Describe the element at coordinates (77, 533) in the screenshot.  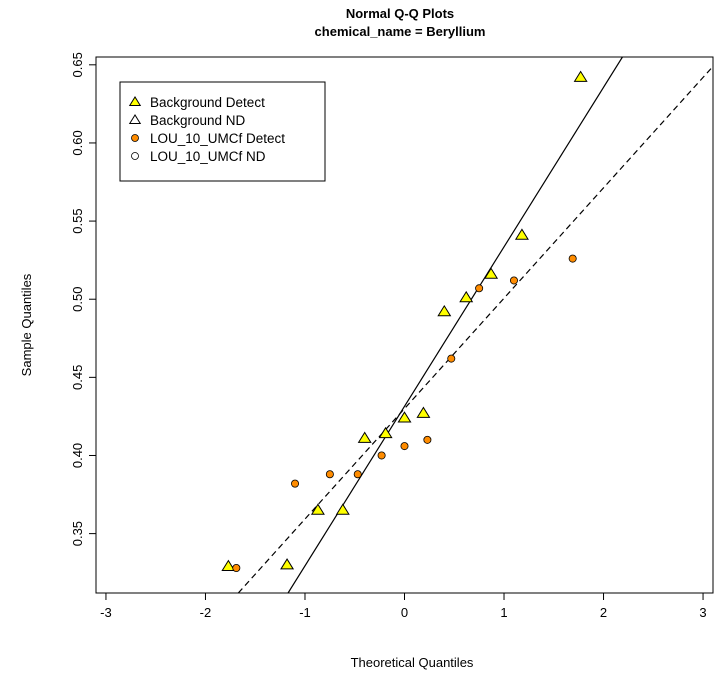
I see `y-tick-label: 0.35` at that location.